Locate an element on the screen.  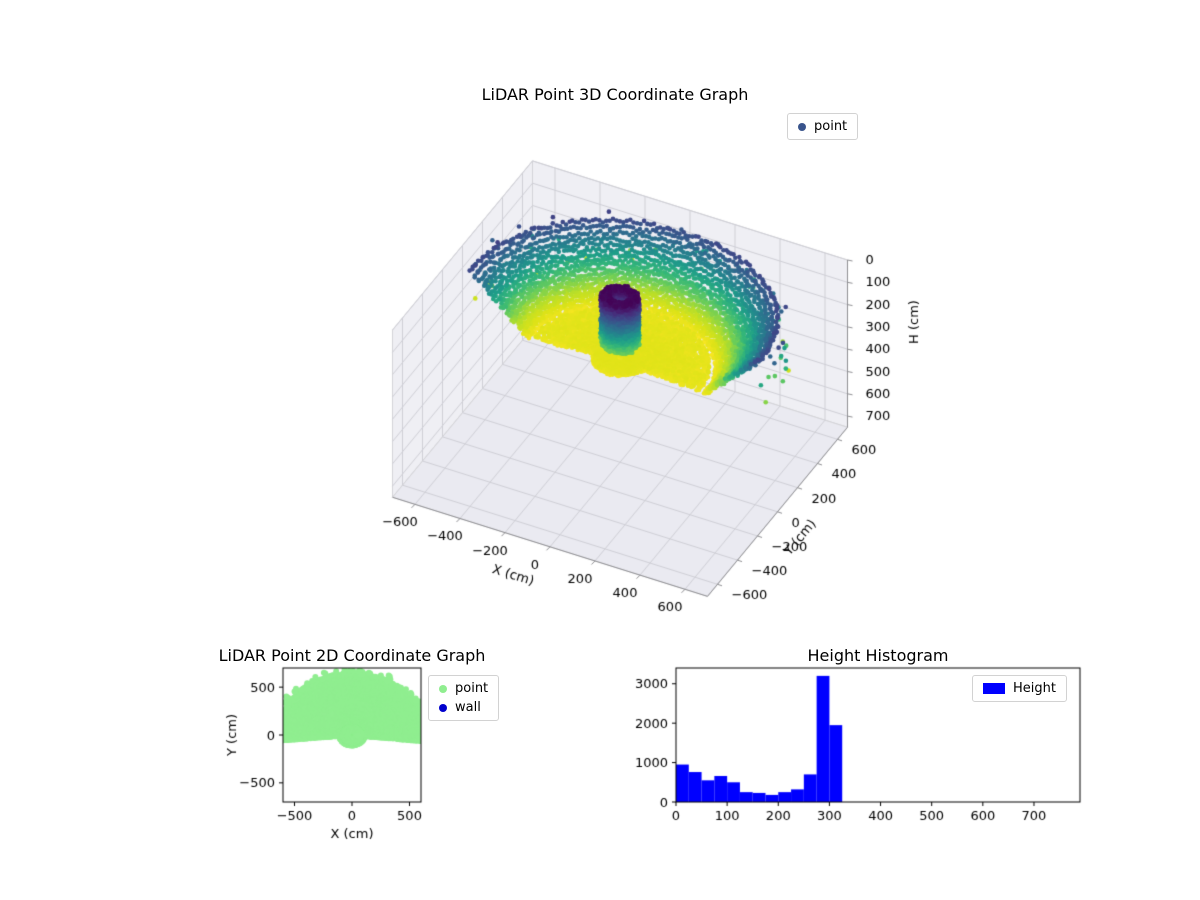
plot2d-title: LiDAR Point 2D Coordinate Graph is located at coordinates (352, 655).